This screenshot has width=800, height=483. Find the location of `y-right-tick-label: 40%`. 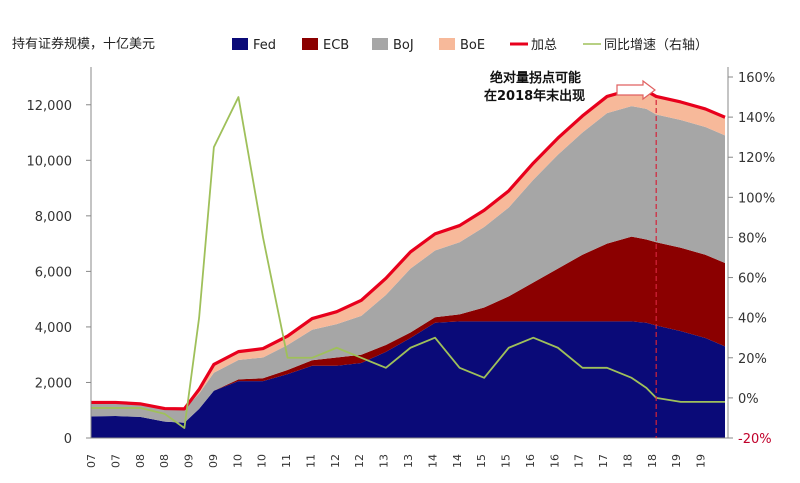

y-right-tick-label: 40% is located at coordinates (752, 319).